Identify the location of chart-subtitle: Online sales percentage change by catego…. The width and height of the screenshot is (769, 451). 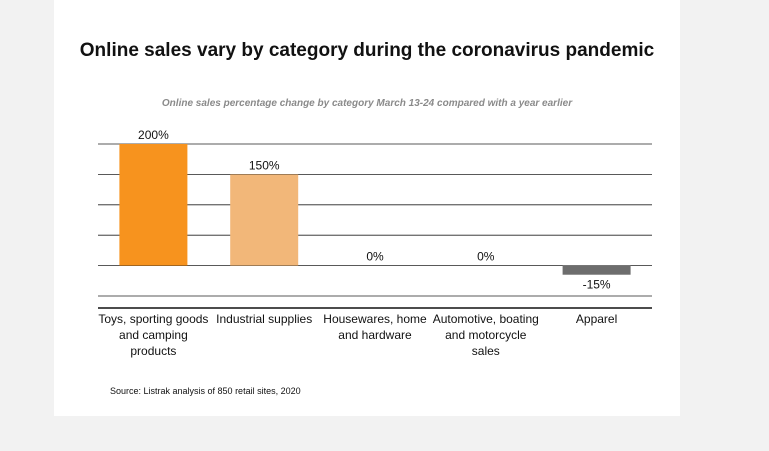
(367, 103).